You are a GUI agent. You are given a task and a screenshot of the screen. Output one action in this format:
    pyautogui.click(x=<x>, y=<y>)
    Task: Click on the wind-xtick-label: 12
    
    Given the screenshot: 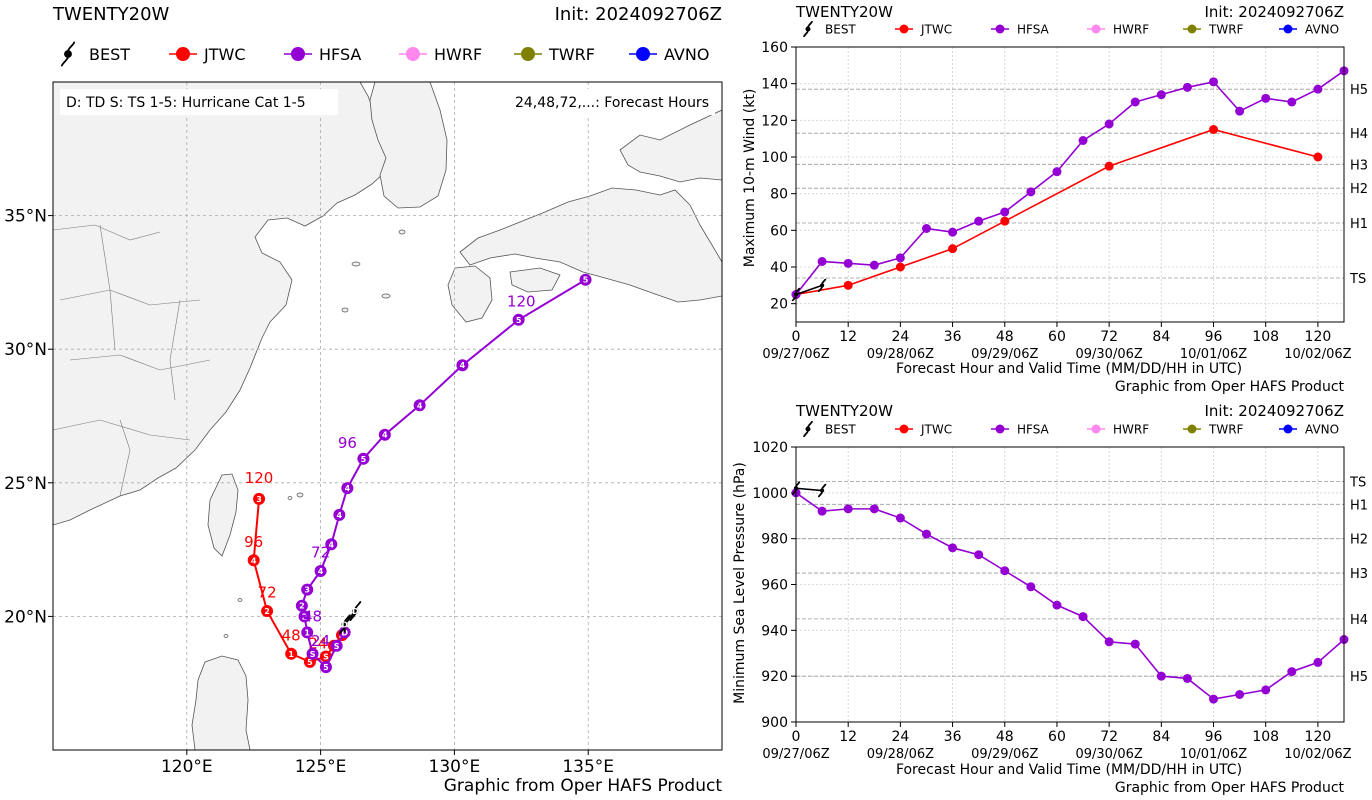 What is the action you would take?
    pyautogui.click(x=848, y=337)
    